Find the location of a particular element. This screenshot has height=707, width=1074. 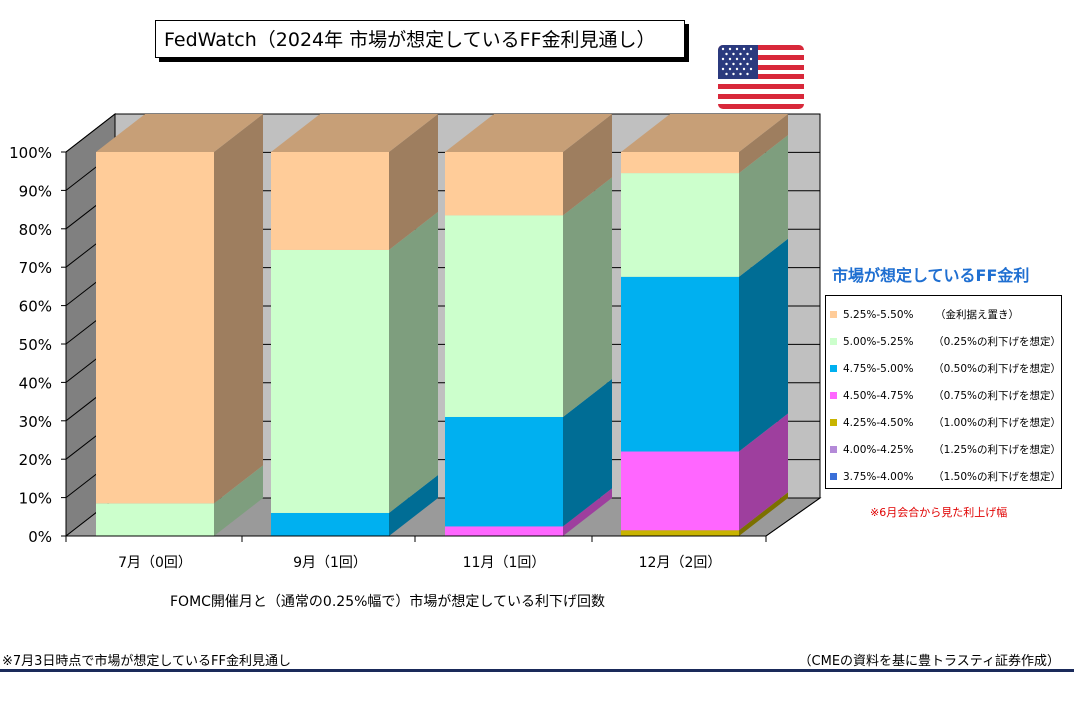

legend-item: 4.25%-4.50% （1.00%の利下げを想定） is located at coordinates (943, 422).